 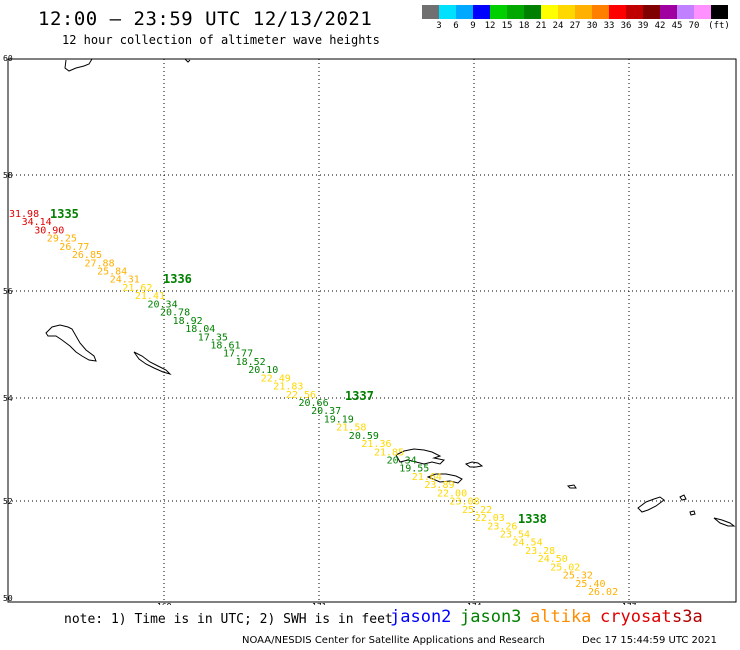 I want to click on pass-number-label: 1338, so click(x=532, y=519).